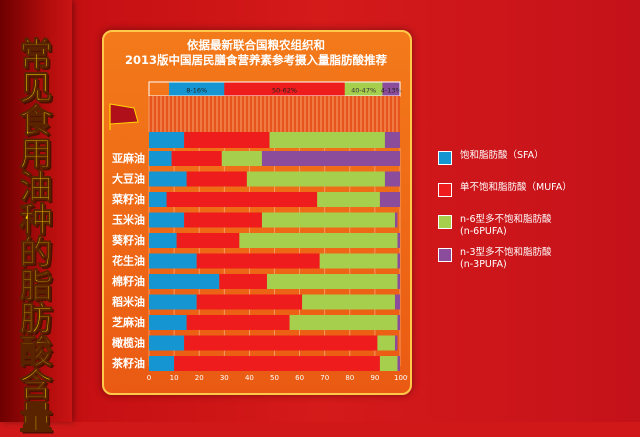  I want to click on x-tick-label: 30, so click(224, 378).